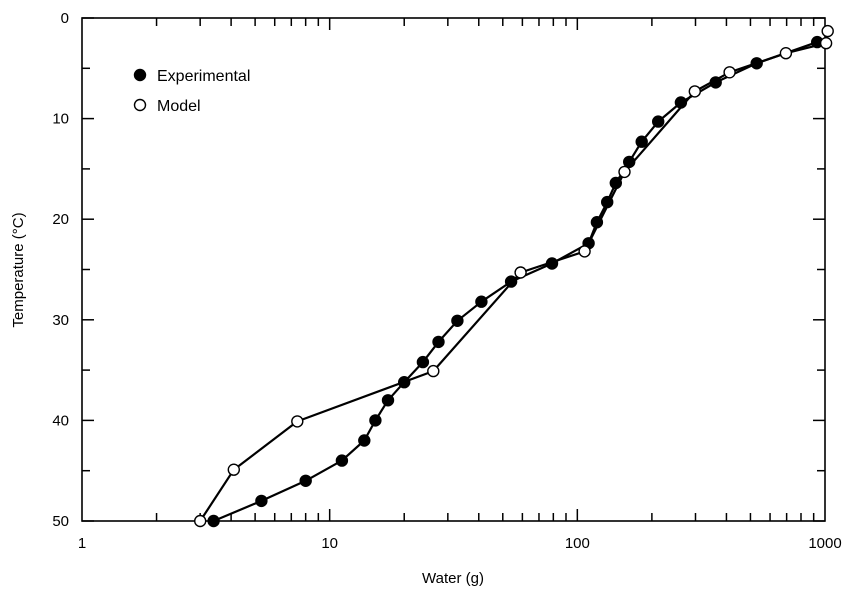 The width and height of the screenshot is (846, 592). What do you see at coordinates (824, 543) in the screenshot?
I see `x-tick-label: 1000` at bounding box center [824, 543].